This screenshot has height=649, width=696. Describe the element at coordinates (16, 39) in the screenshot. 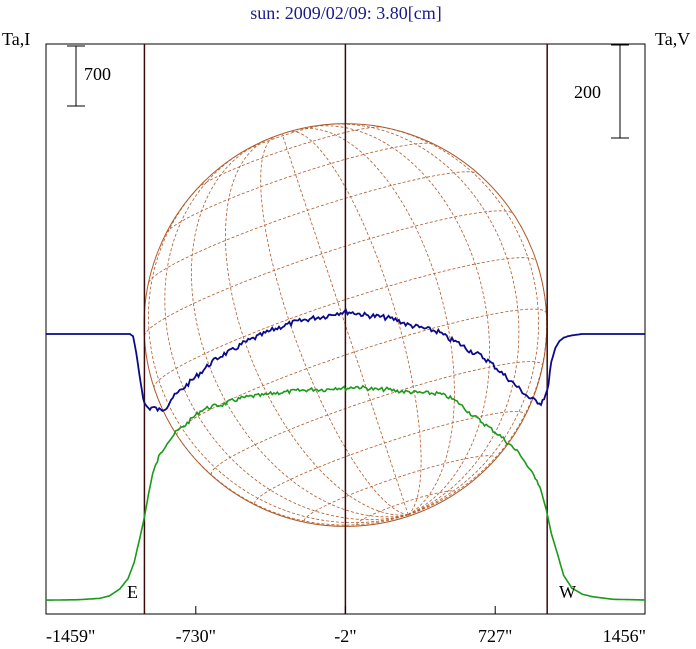

I see `left-axis-label: Ta,I` at that location.